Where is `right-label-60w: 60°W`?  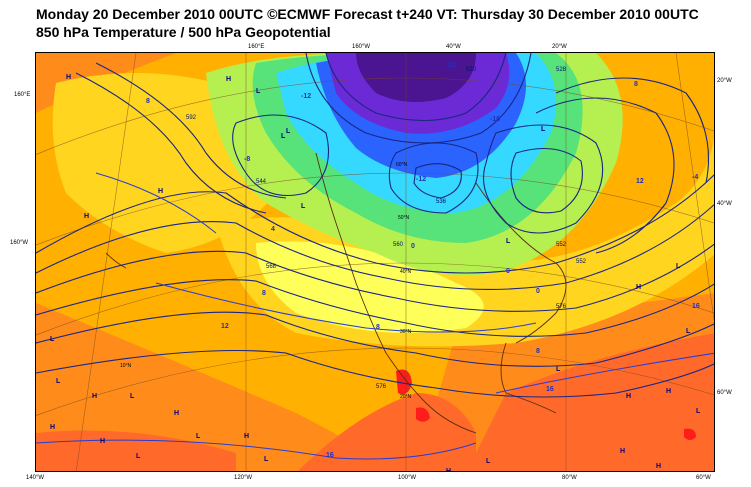
right-label-60w: 60°W is located at coordinates (724, 393).